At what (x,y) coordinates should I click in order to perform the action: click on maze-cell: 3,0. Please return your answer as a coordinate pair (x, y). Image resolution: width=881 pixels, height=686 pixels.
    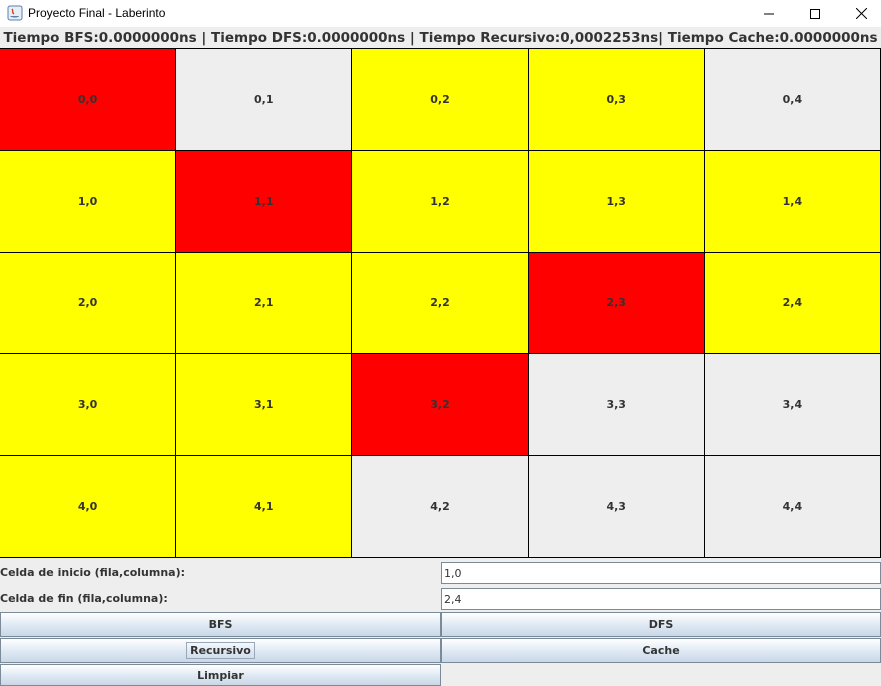
    Looking at the image, I should click on (88, 405).